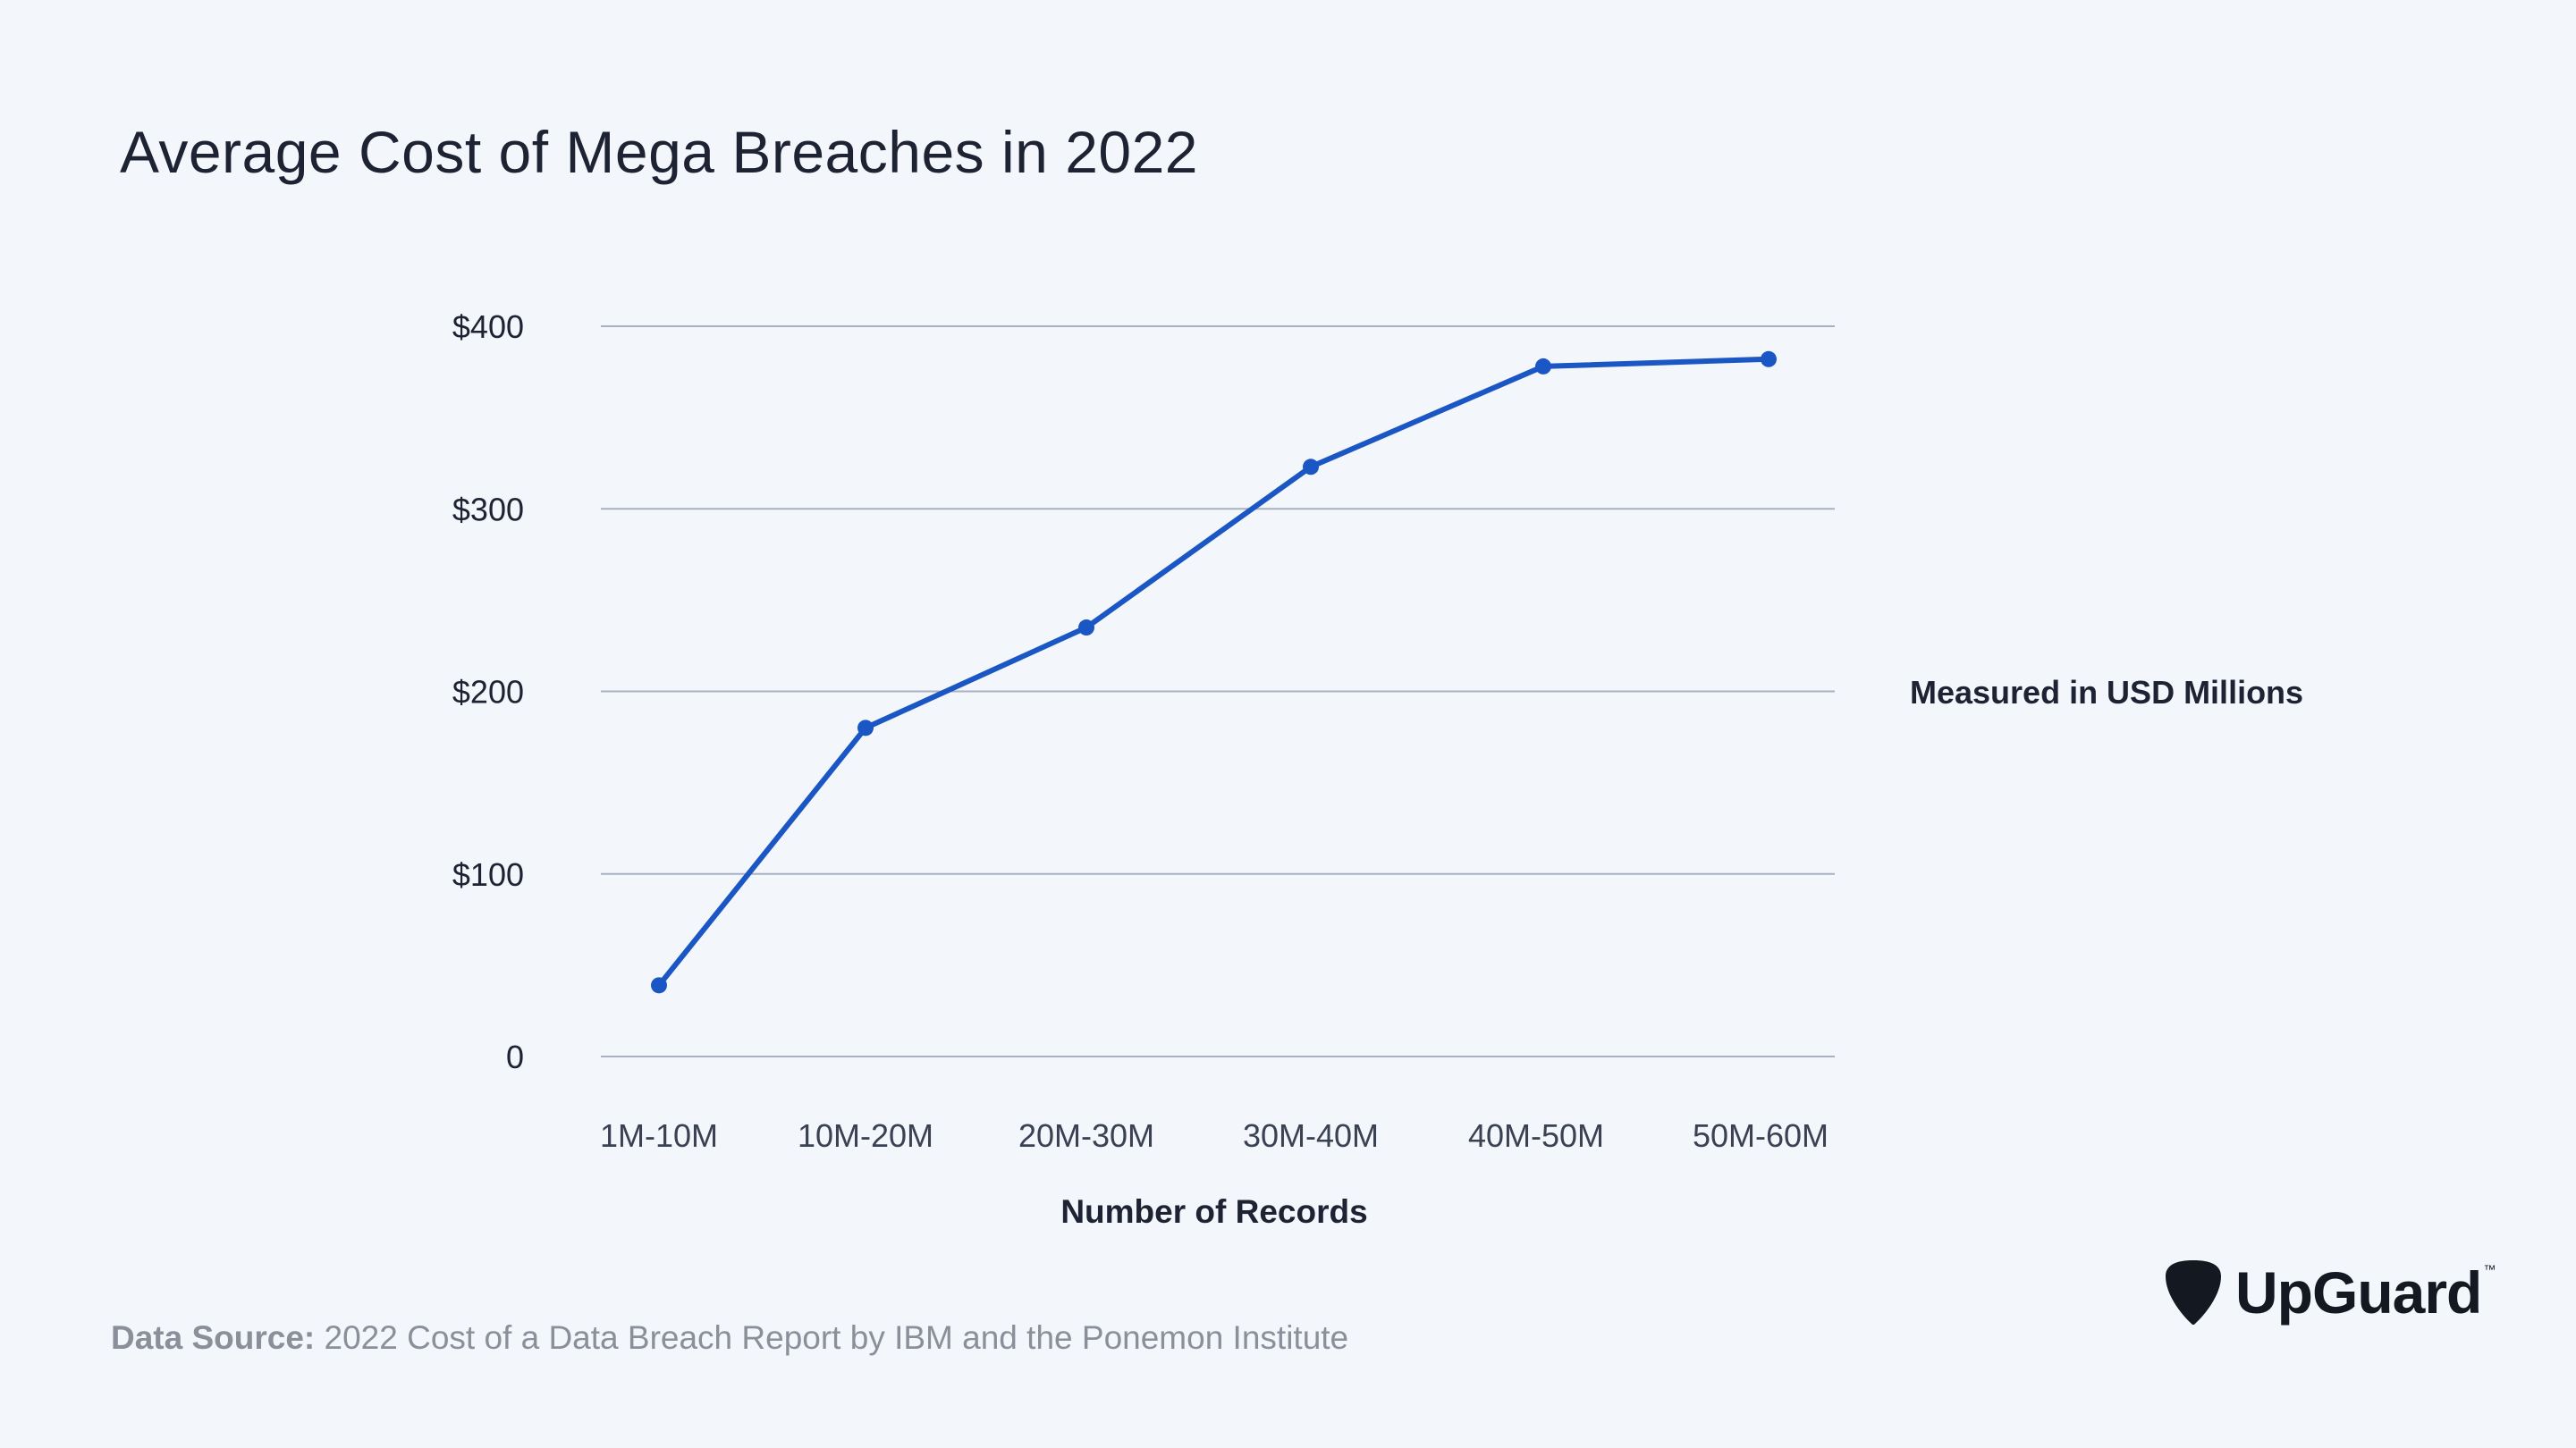  I want to click on y-tick-label: 0, so click(515, 1057).